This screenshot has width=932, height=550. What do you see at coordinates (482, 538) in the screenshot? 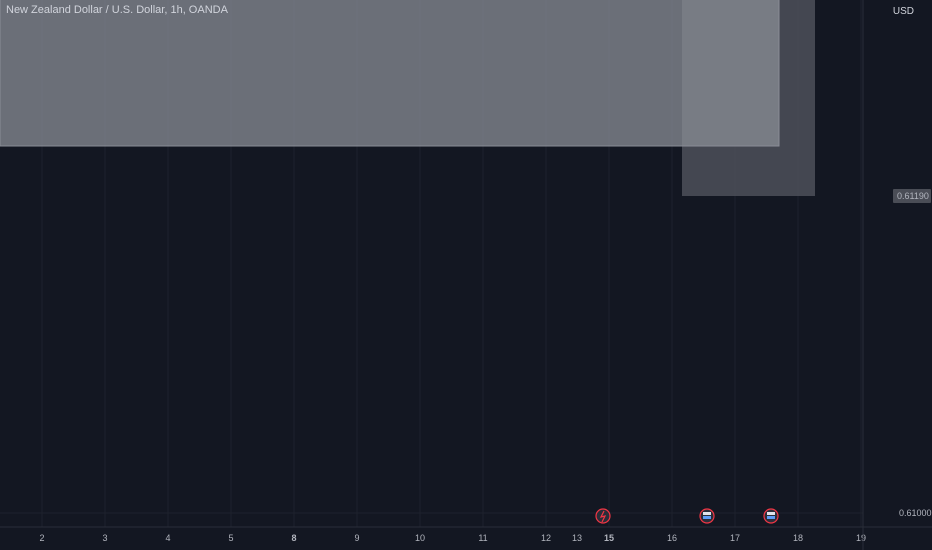
I see `time-tick-label: 11` at bounding box center [482, 538].